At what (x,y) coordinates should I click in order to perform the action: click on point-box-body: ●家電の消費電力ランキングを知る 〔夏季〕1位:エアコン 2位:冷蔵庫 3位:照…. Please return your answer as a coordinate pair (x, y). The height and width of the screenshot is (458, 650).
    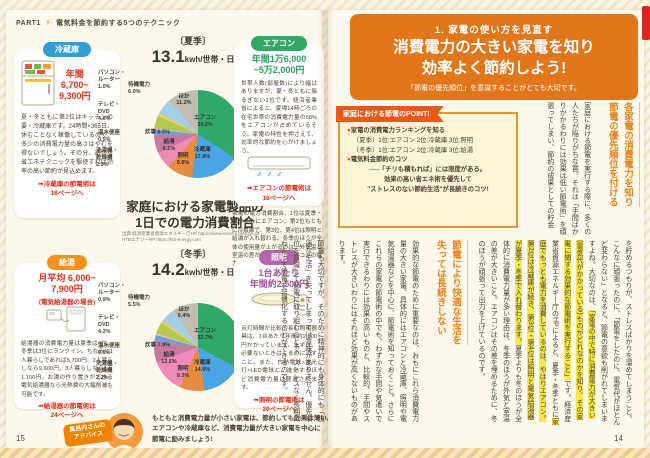
    Looking at the image, I should click on (428, 156).